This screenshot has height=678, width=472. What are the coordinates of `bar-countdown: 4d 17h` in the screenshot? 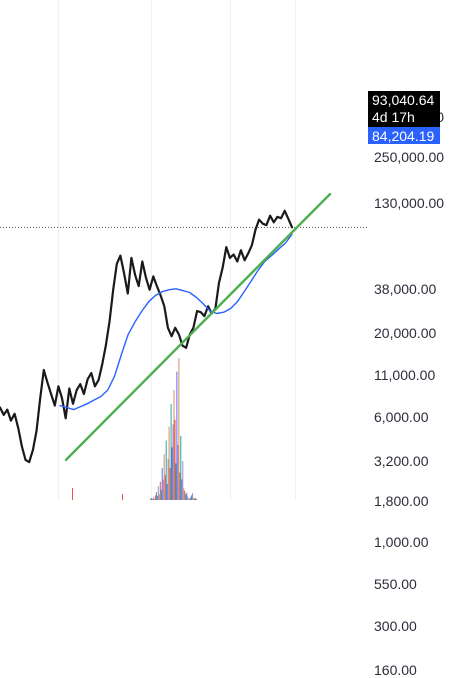 It's located at (393, 117).